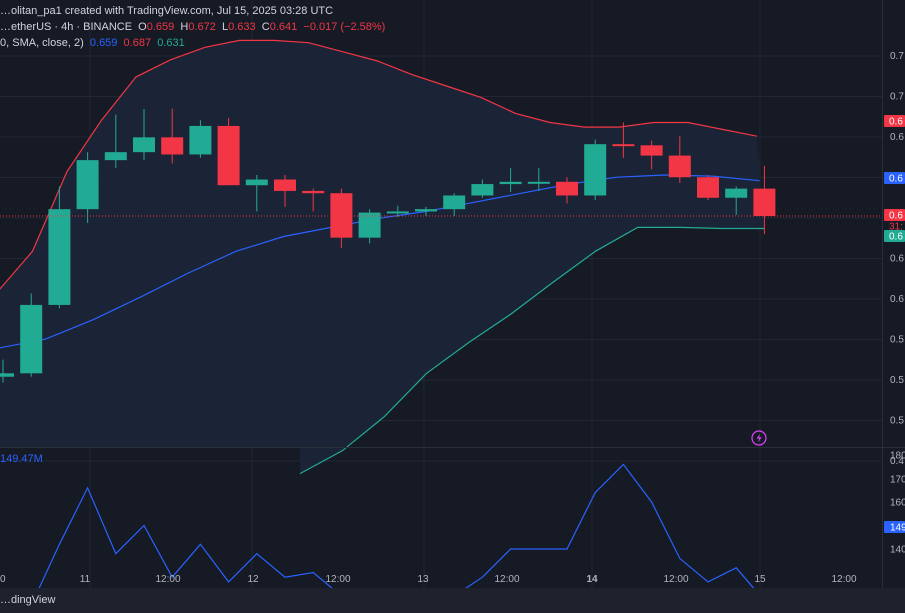  Describe the element at coordinates (137, 43) in the screenshot. I see `bollinger-upper-value: 0.687` at that location.